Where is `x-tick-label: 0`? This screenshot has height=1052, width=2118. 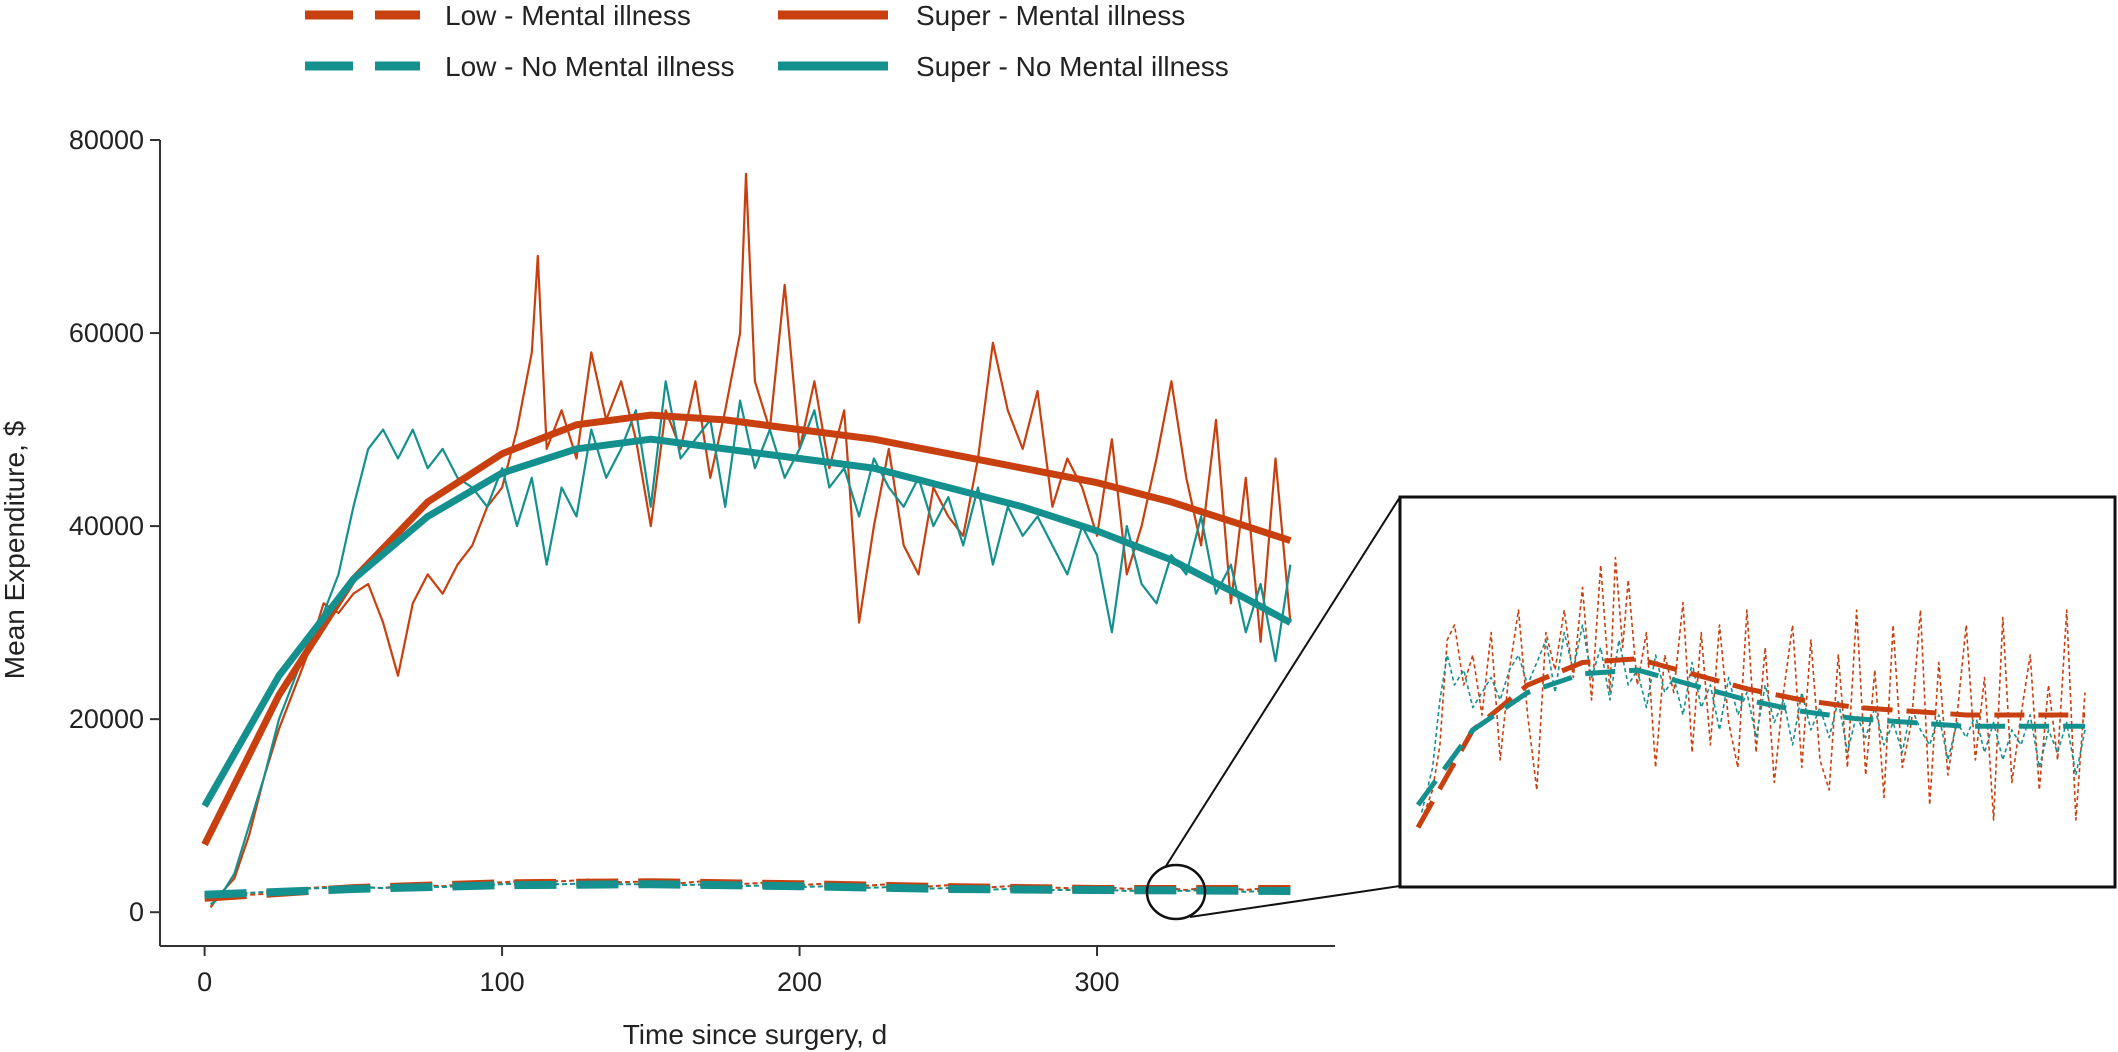
x-tick-label: 0 is located at coordinates (204, 982).